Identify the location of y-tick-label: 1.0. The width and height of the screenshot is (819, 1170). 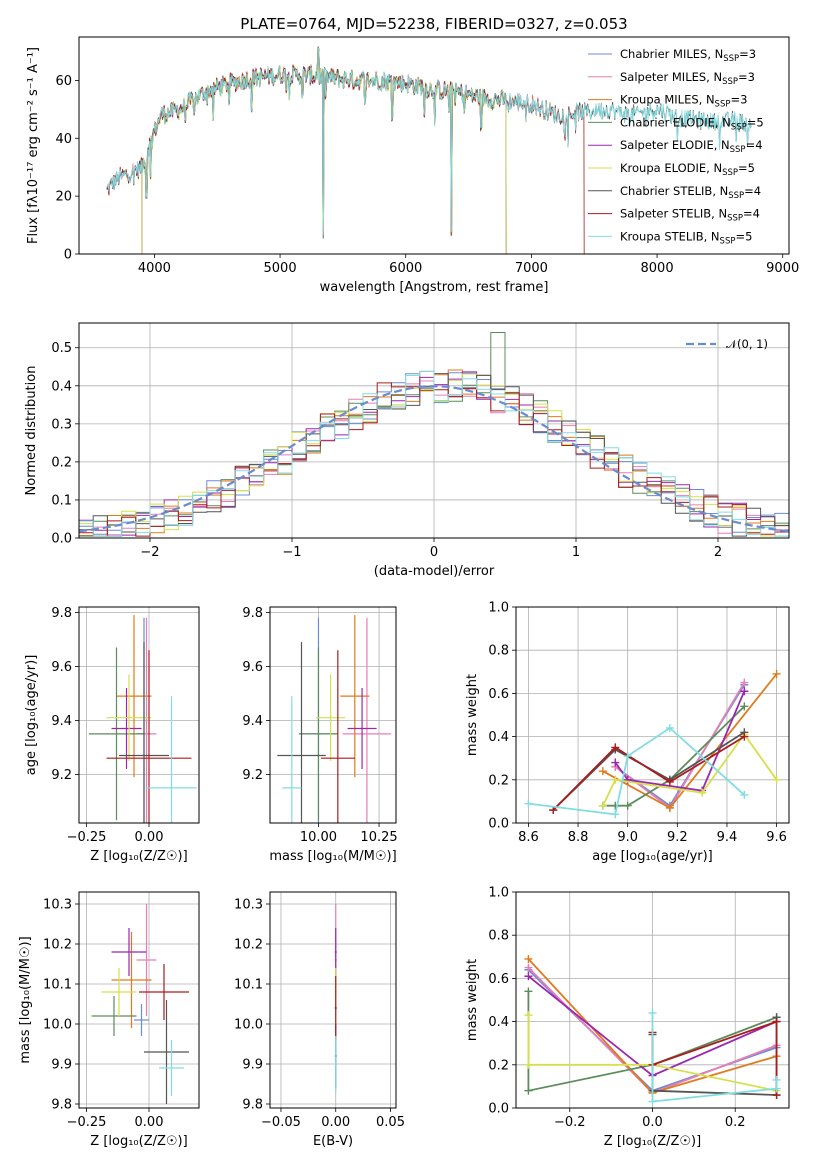
(498, 893).